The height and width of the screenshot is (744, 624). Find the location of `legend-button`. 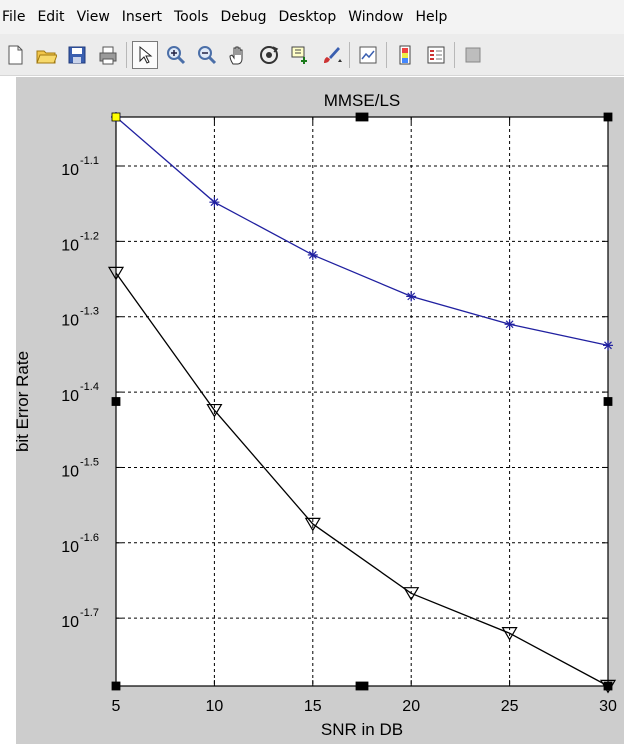

legend-button is located at coordinates (436, 55).